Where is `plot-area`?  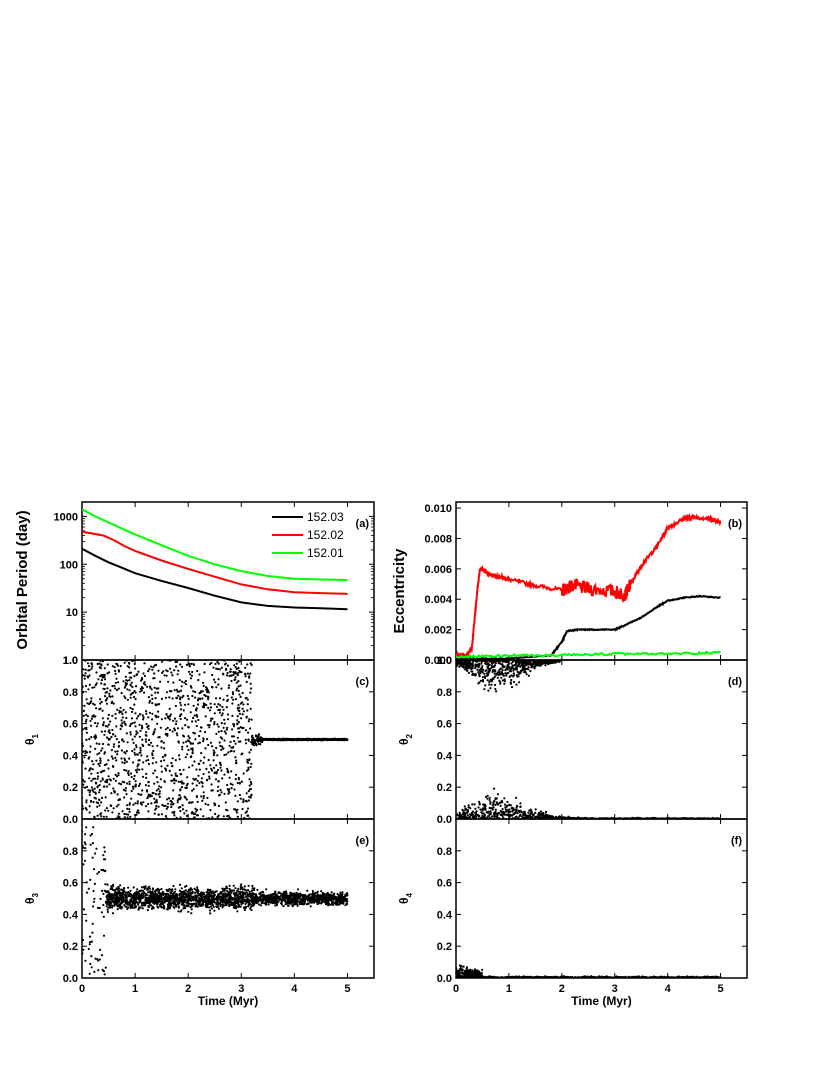 plot-area is located at coordinates (589, 739).